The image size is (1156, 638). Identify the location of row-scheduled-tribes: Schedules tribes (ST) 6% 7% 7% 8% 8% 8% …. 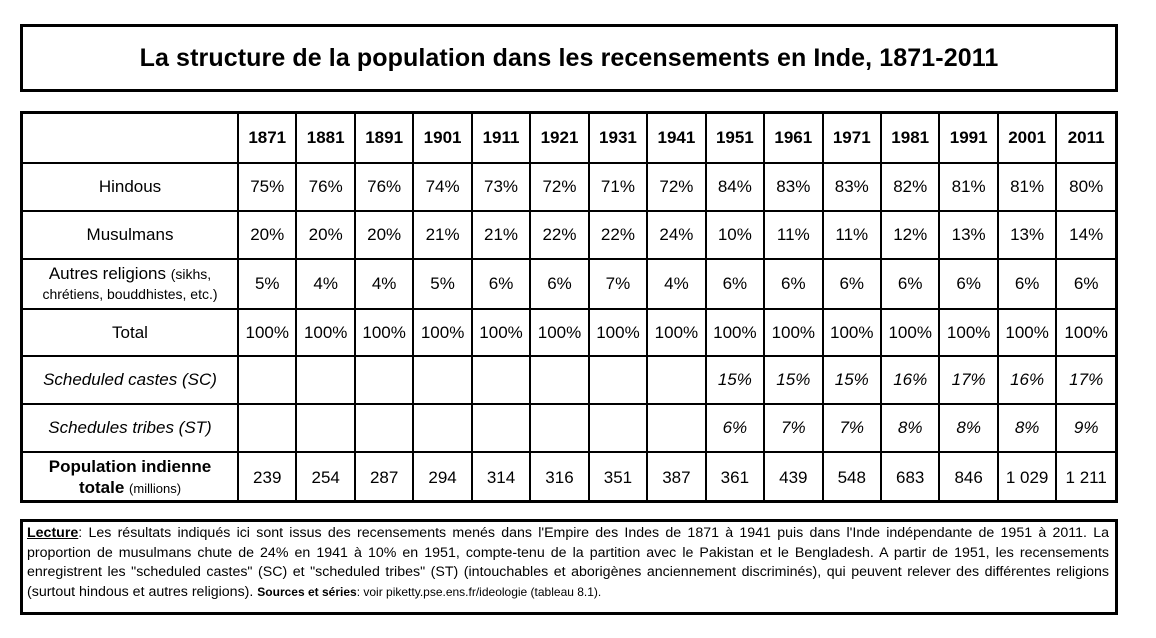
(569, 428).